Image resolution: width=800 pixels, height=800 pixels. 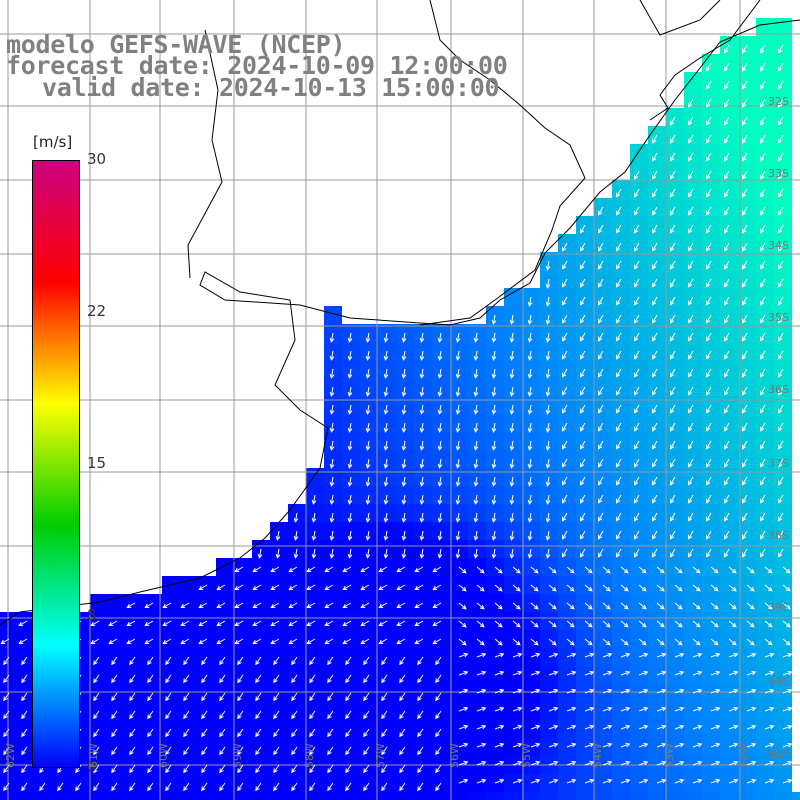 I want to click on title-forecast-date: forecast date: 2024-10-09 12:00:00, so click(x=257, y=65).